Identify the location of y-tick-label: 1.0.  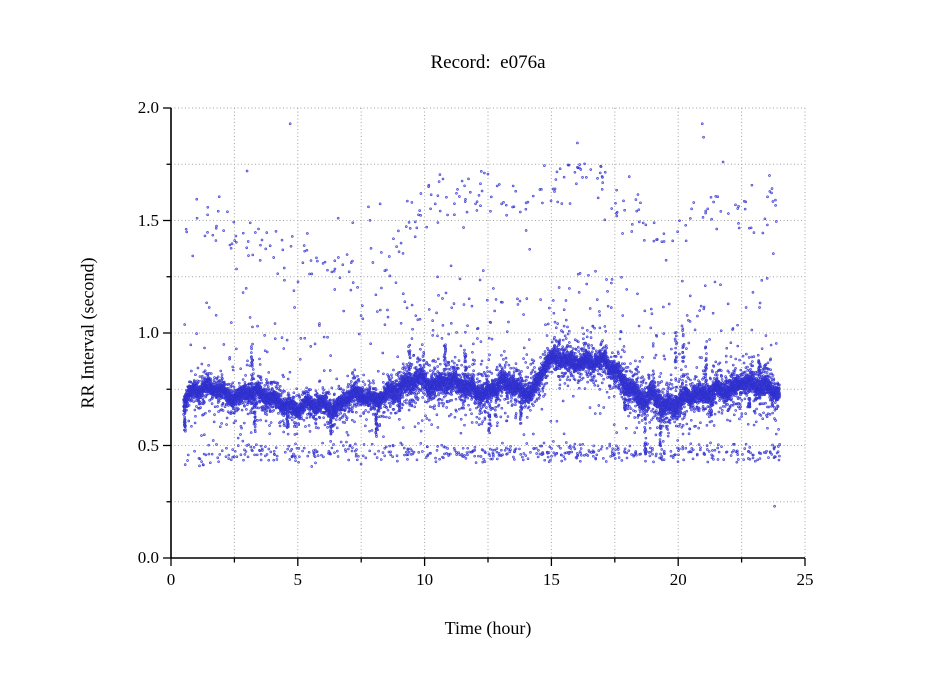
(148, 332).